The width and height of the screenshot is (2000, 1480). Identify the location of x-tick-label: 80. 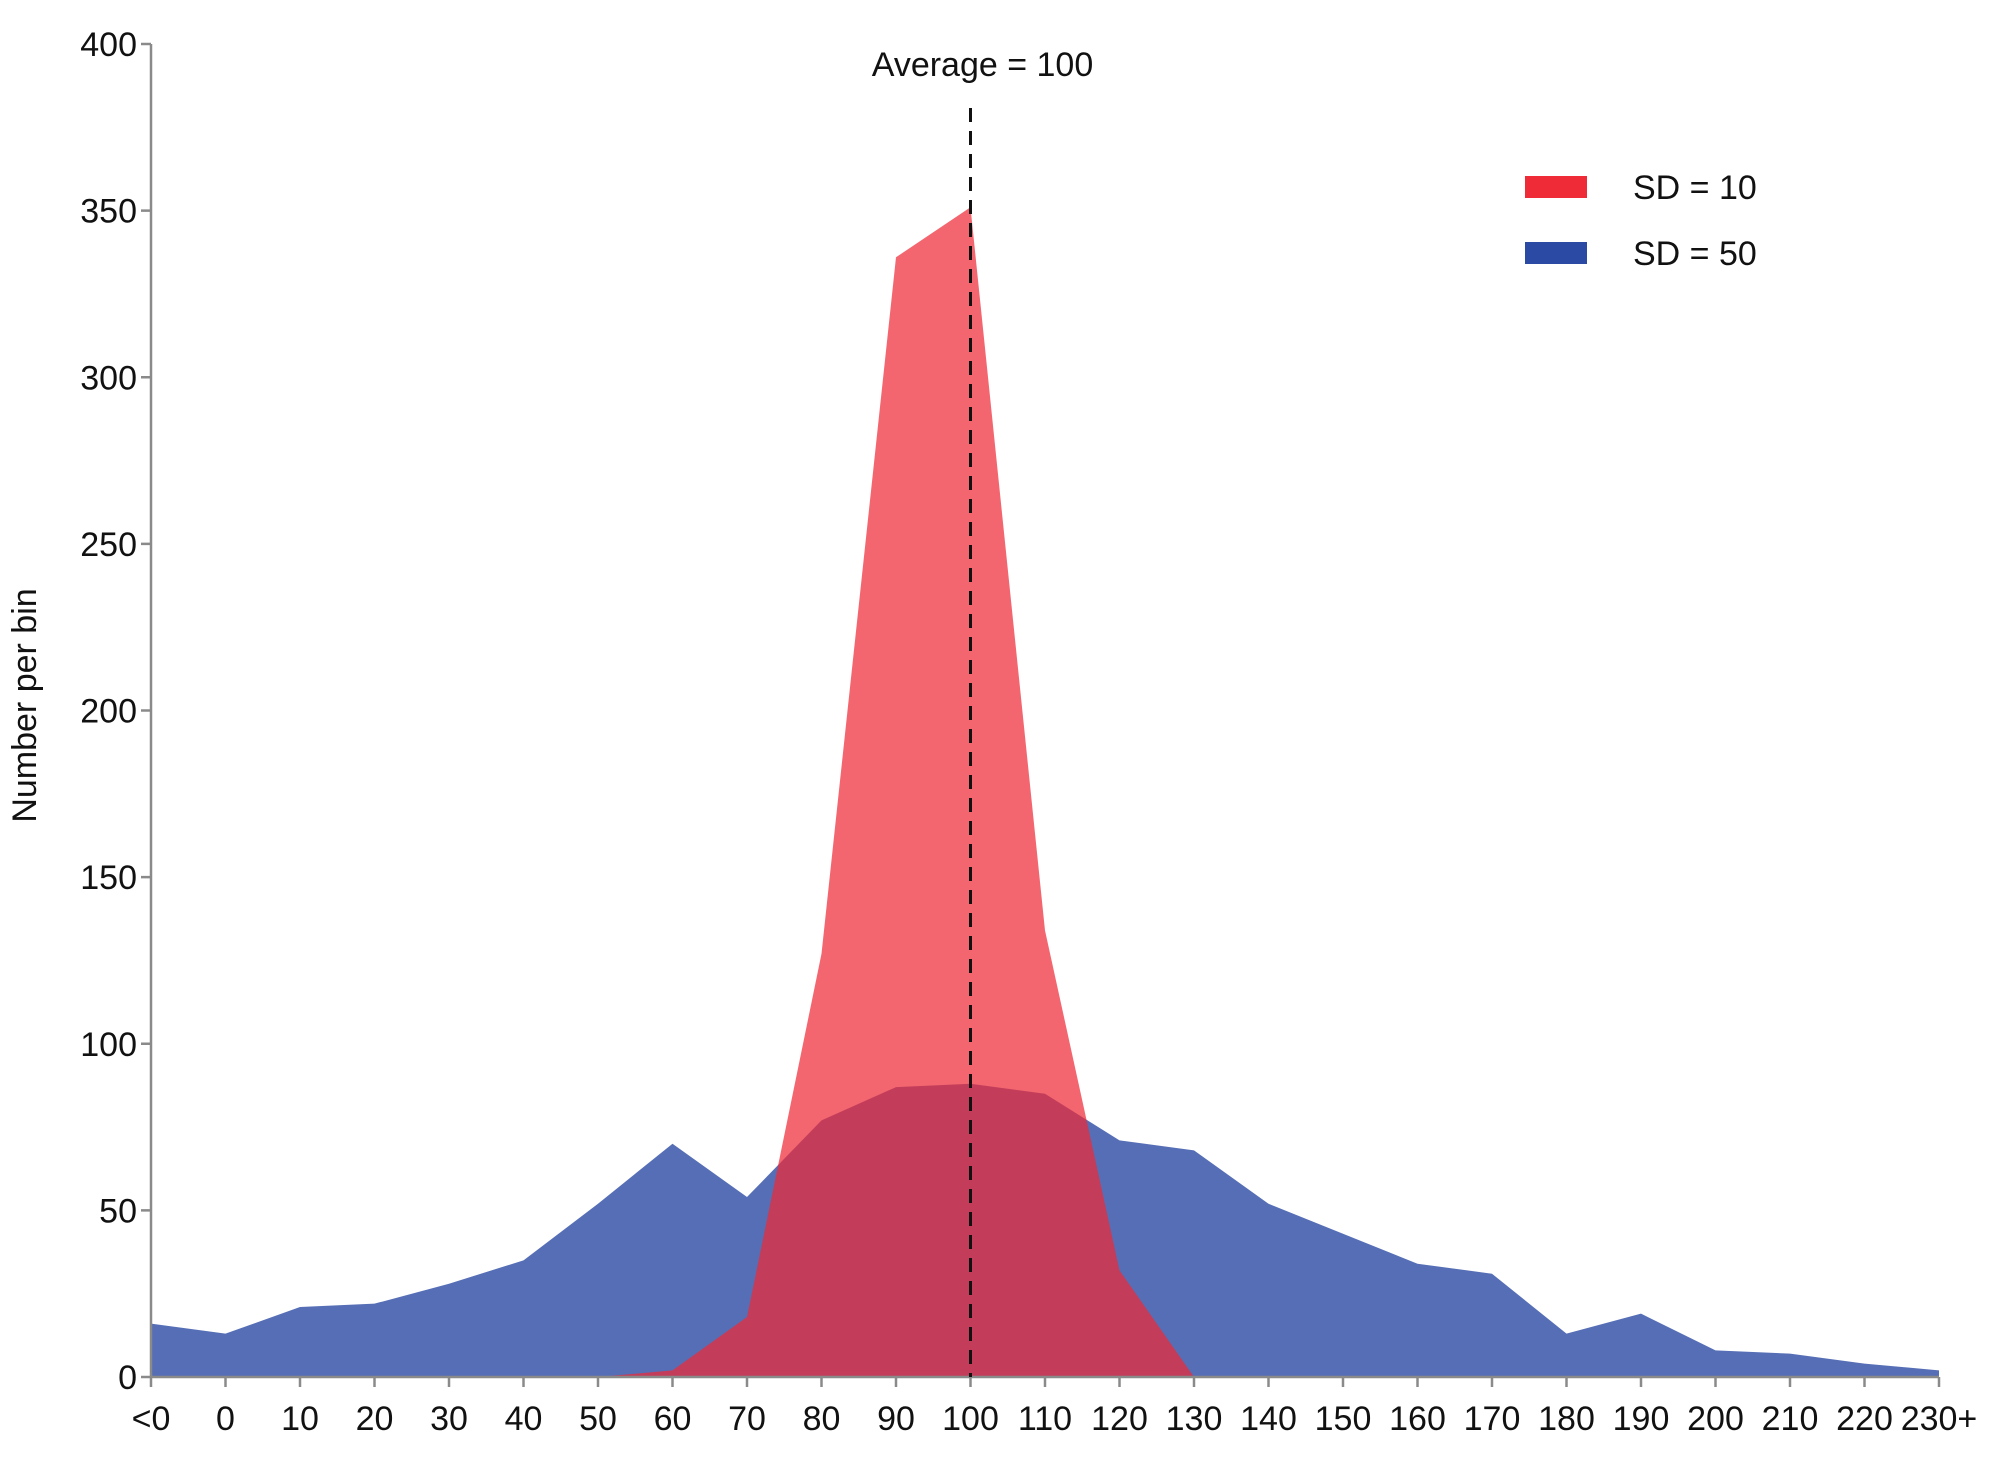
(822, 1419).